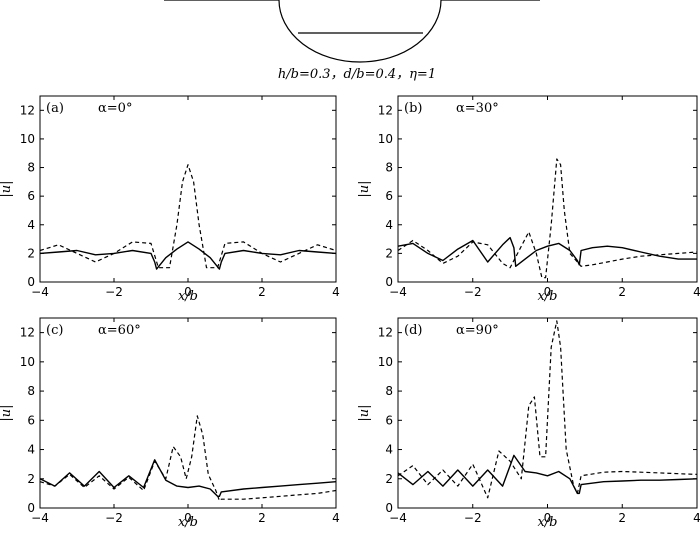  I want to click on angle-label: α=30°, so click(477, 108).